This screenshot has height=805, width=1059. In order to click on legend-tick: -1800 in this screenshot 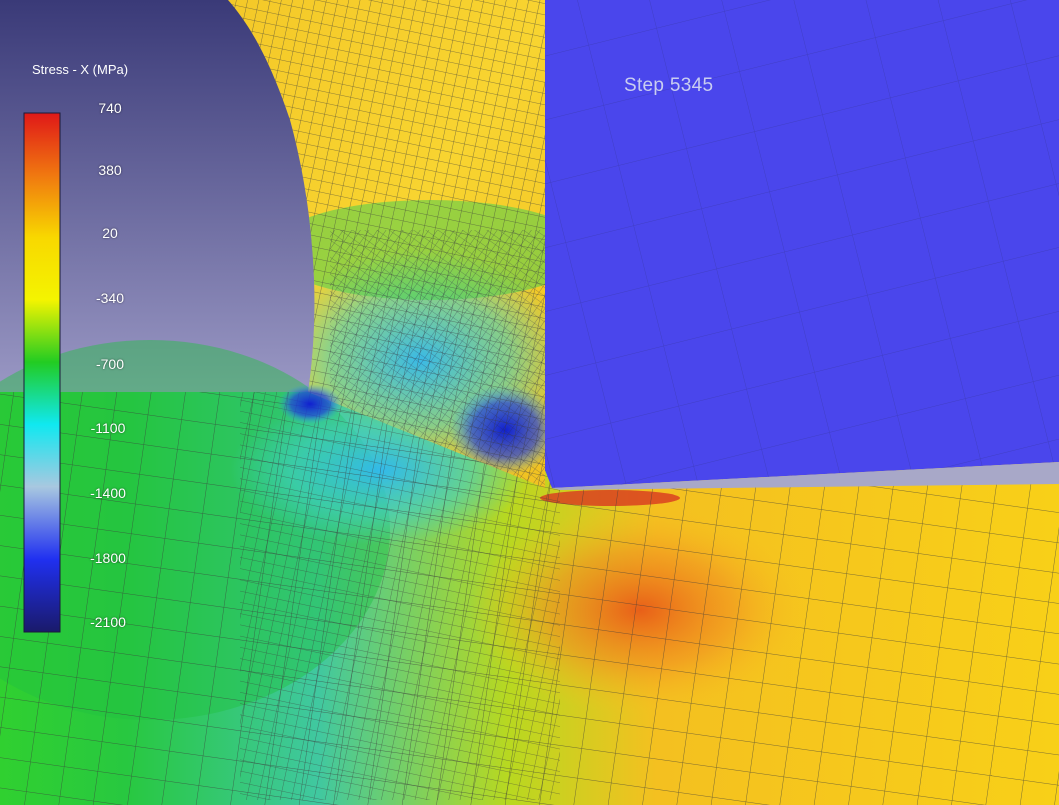, I will do `click(108, 558)`.